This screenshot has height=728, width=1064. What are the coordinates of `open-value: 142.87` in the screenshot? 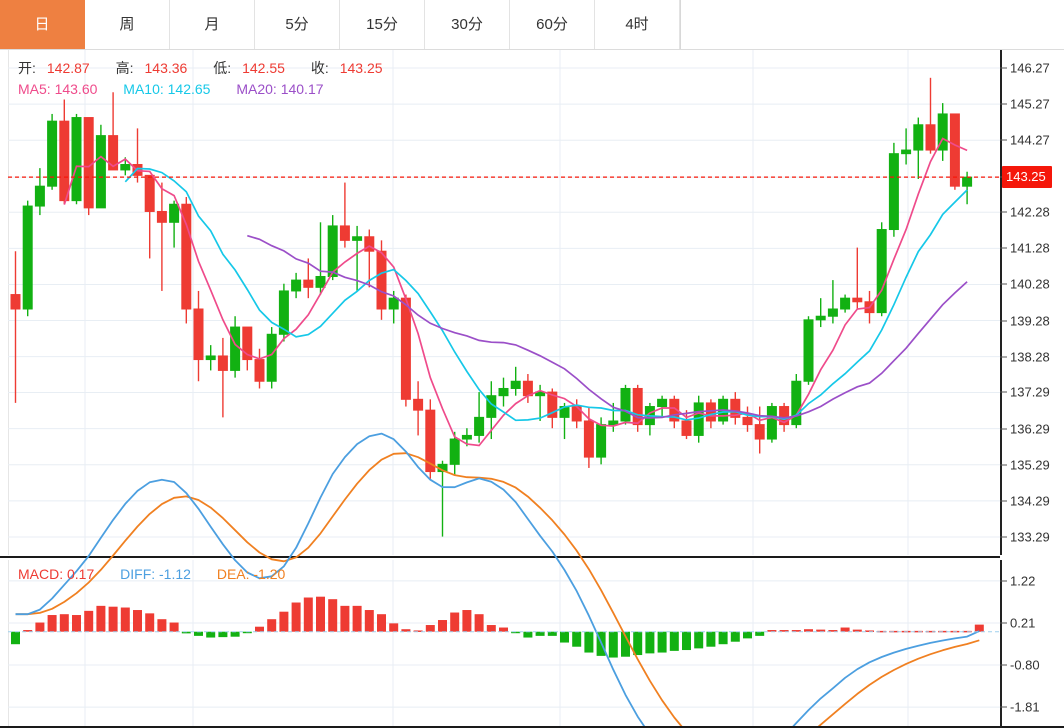 It's located at (68, 68).